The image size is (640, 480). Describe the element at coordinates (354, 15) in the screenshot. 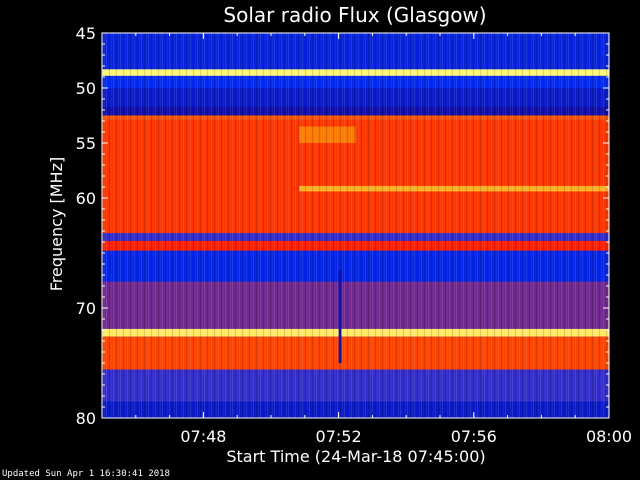

I see `chart-title: Solar radio Flux (Glasgow)` at that location.